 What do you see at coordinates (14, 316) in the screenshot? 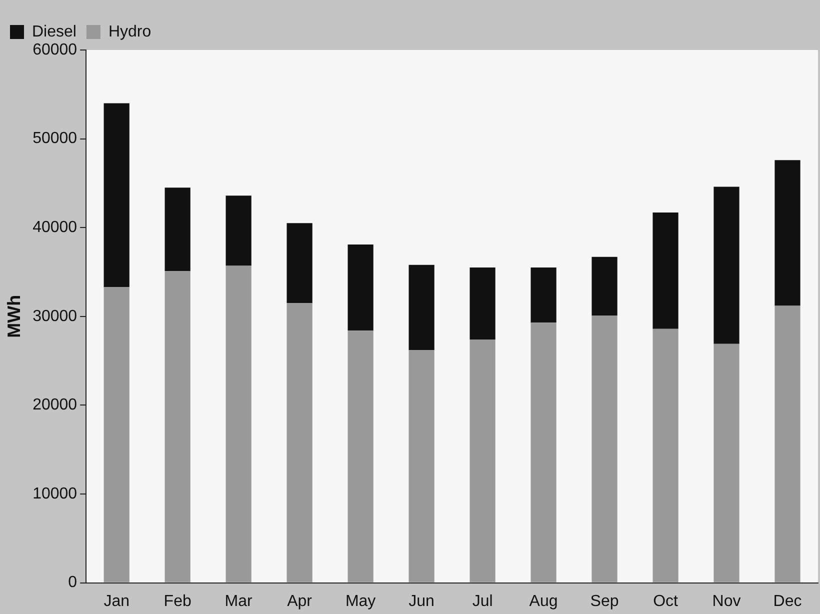
I see `y-axis-title: MWh` at bounding box center [14, 316].